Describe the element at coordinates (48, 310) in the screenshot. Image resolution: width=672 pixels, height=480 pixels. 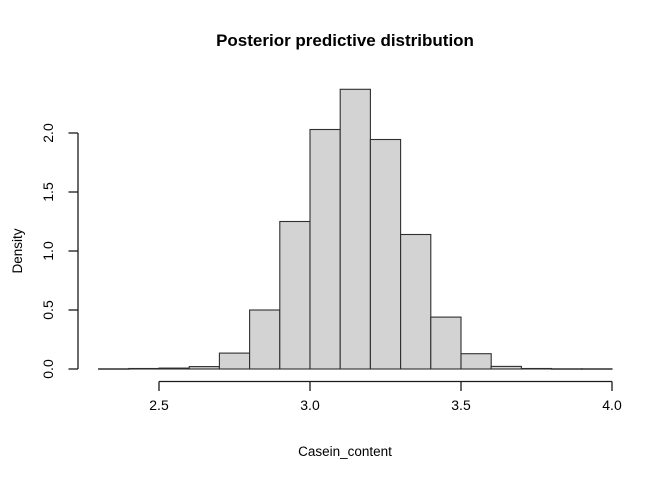
I see `y-tick-label: 0.5` at that location.